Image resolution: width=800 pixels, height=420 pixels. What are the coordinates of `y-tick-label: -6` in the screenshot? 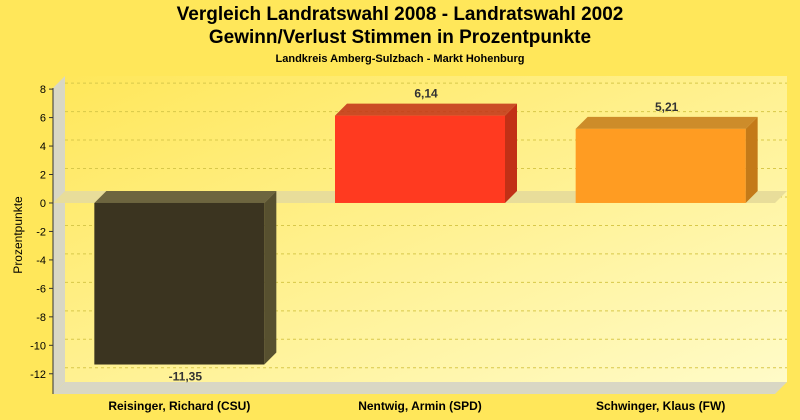 It's located at (41, 289).